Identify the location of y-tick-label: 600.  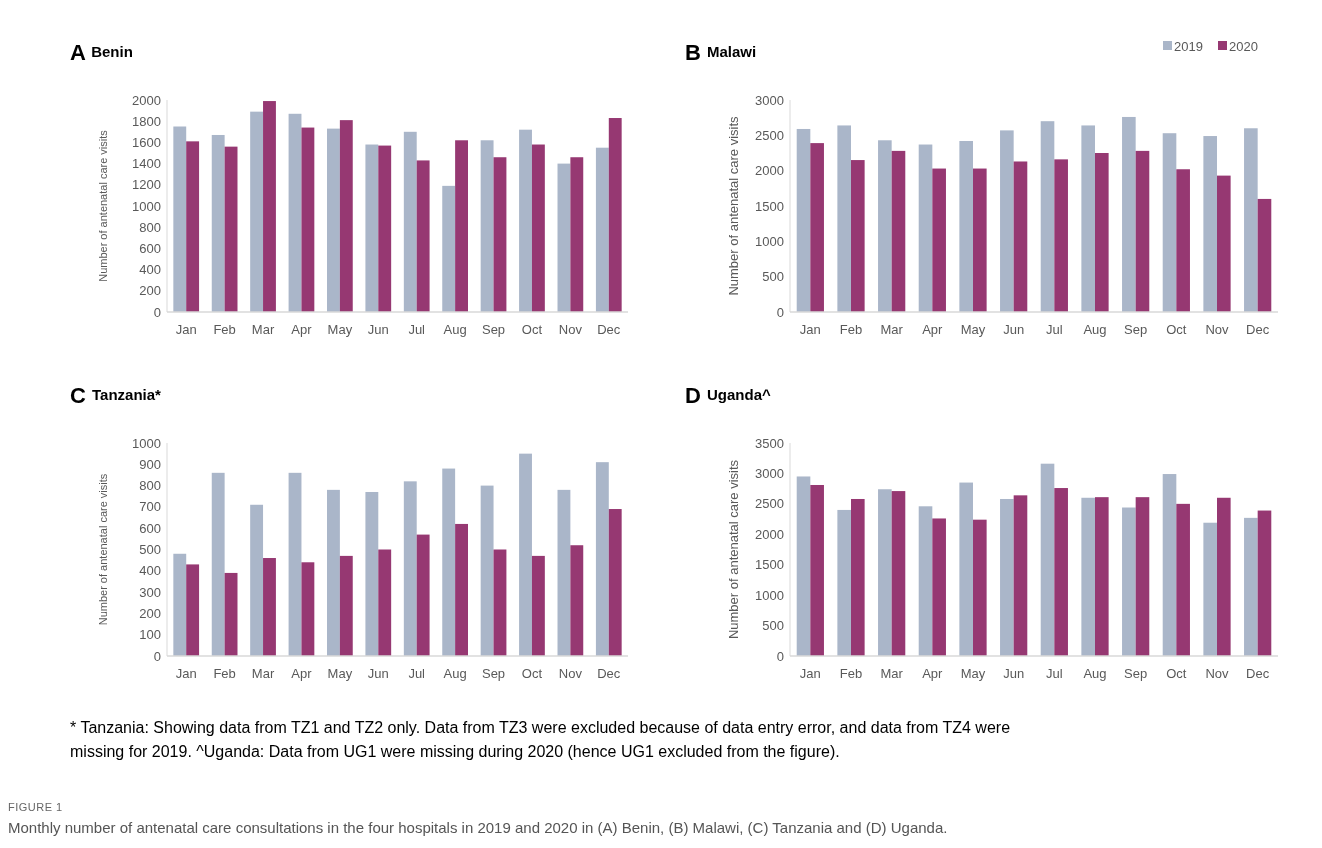
(150, 528).